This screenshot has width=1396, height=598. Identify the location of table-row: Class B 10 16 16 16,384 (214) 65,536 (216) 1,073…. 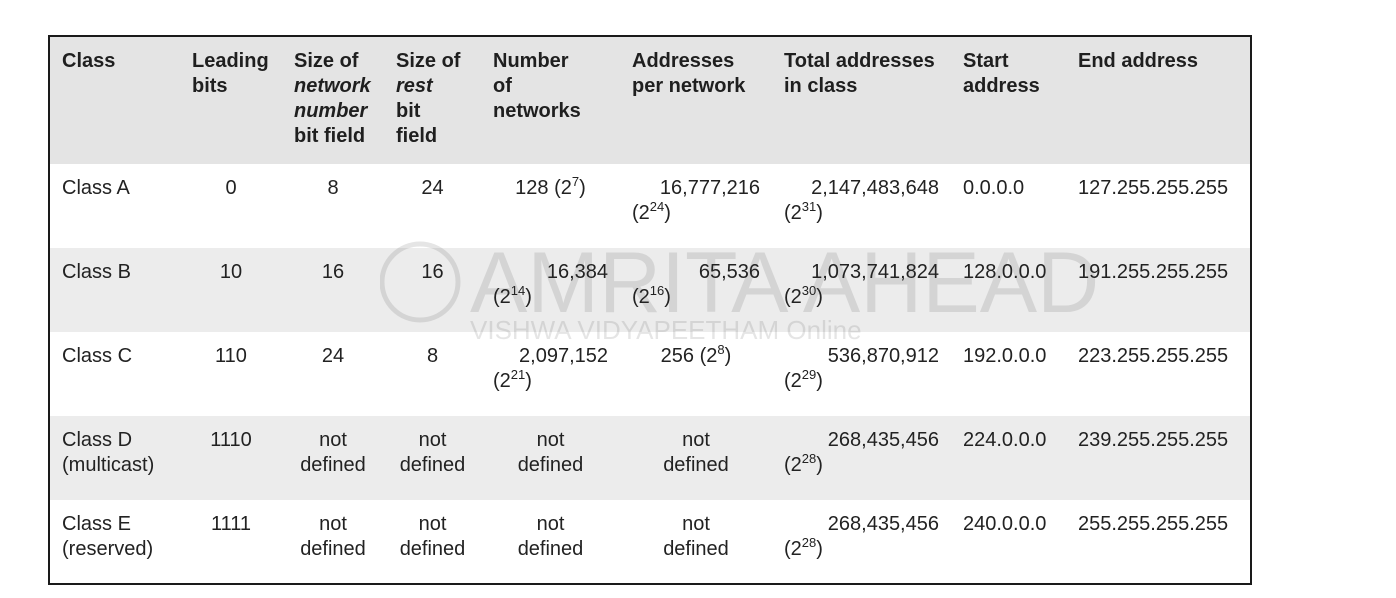
(650, 290).